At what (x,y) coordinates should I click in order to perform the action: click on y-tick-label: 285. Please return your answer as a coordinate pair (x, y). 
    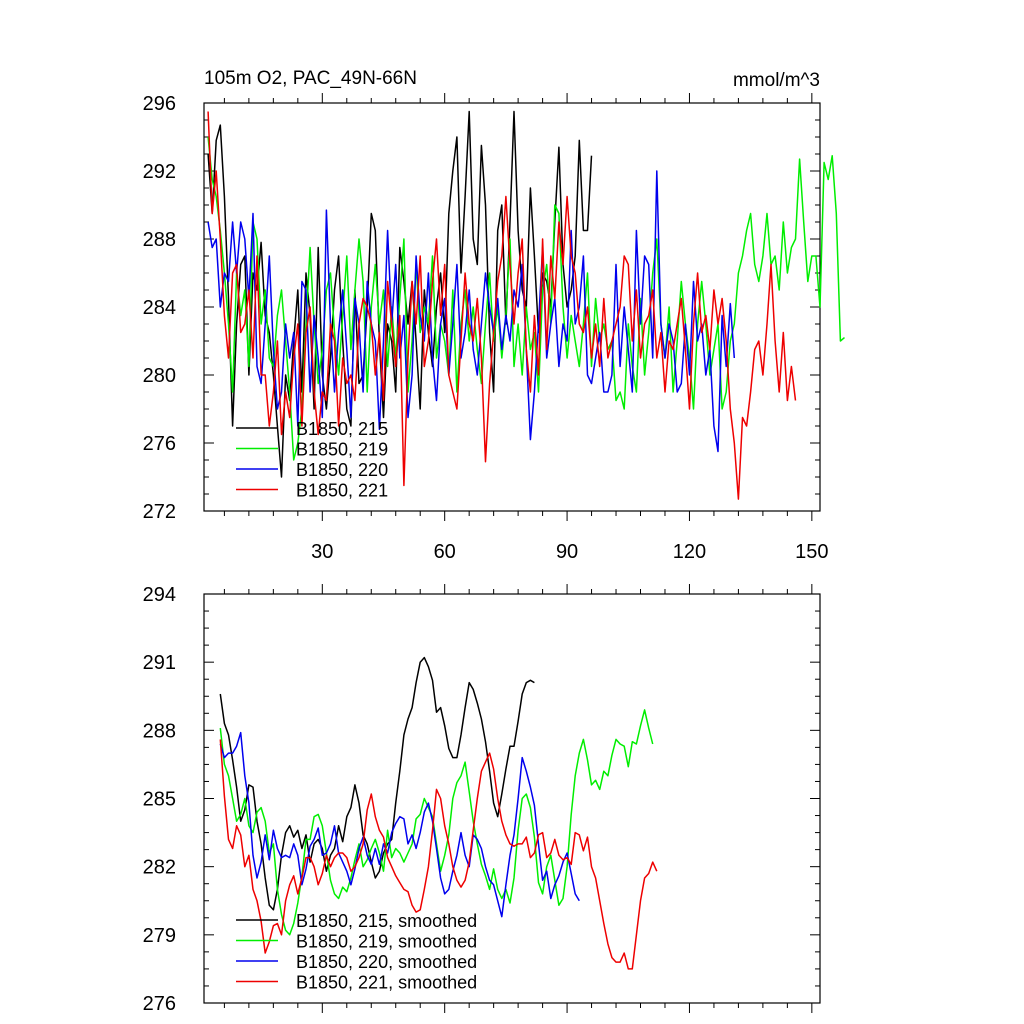
    Looking at the image, I should click on (159, 800).